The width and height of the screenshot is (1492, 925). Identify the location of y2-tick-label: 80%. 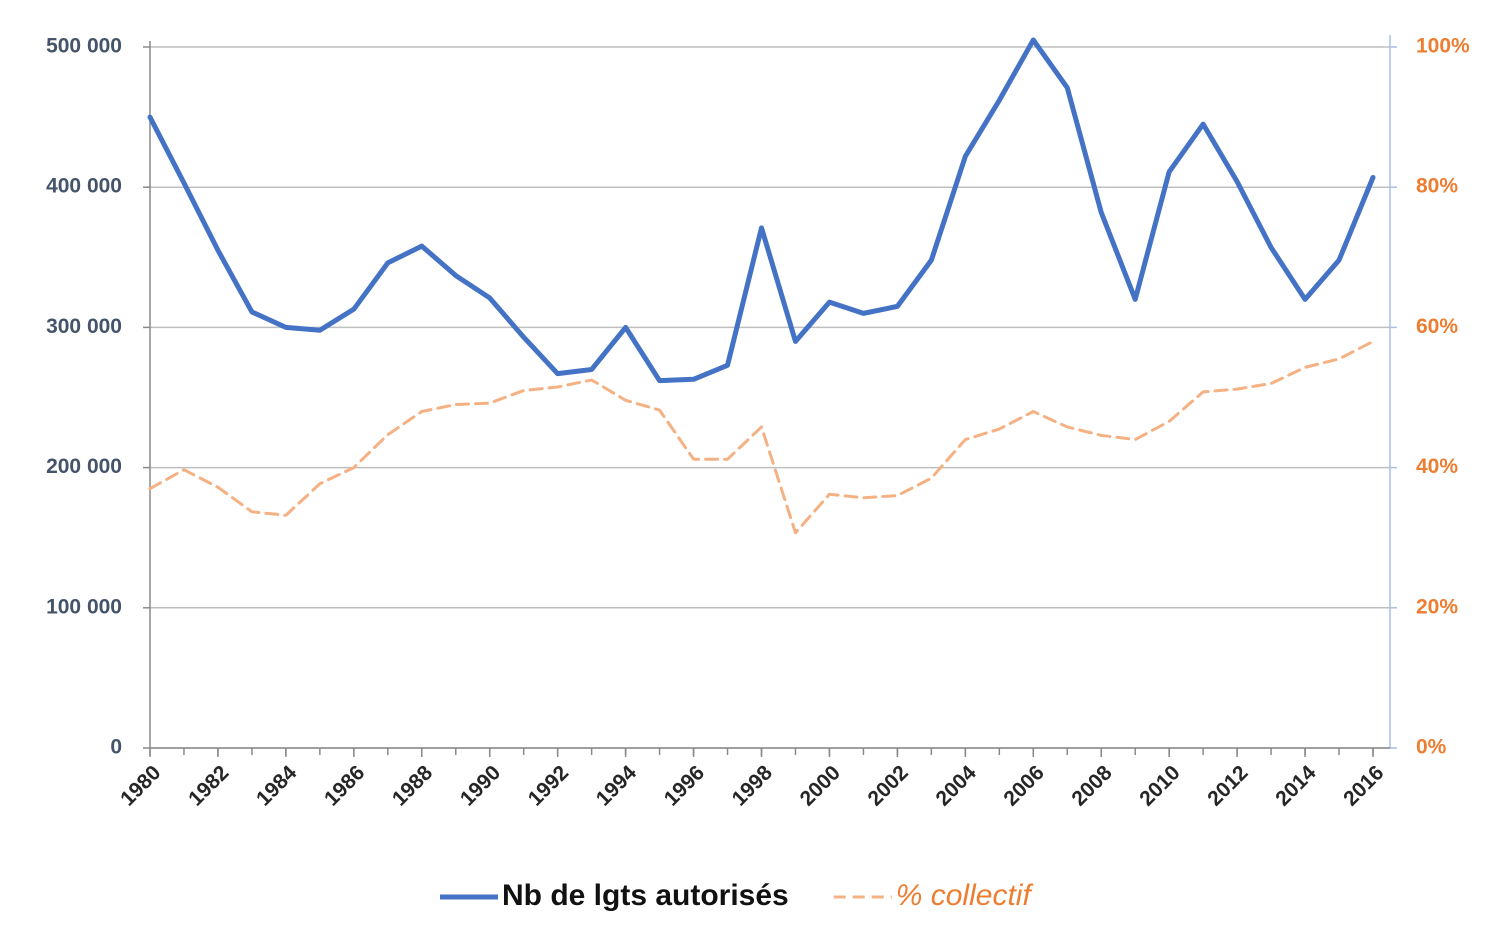
(1437, 186).